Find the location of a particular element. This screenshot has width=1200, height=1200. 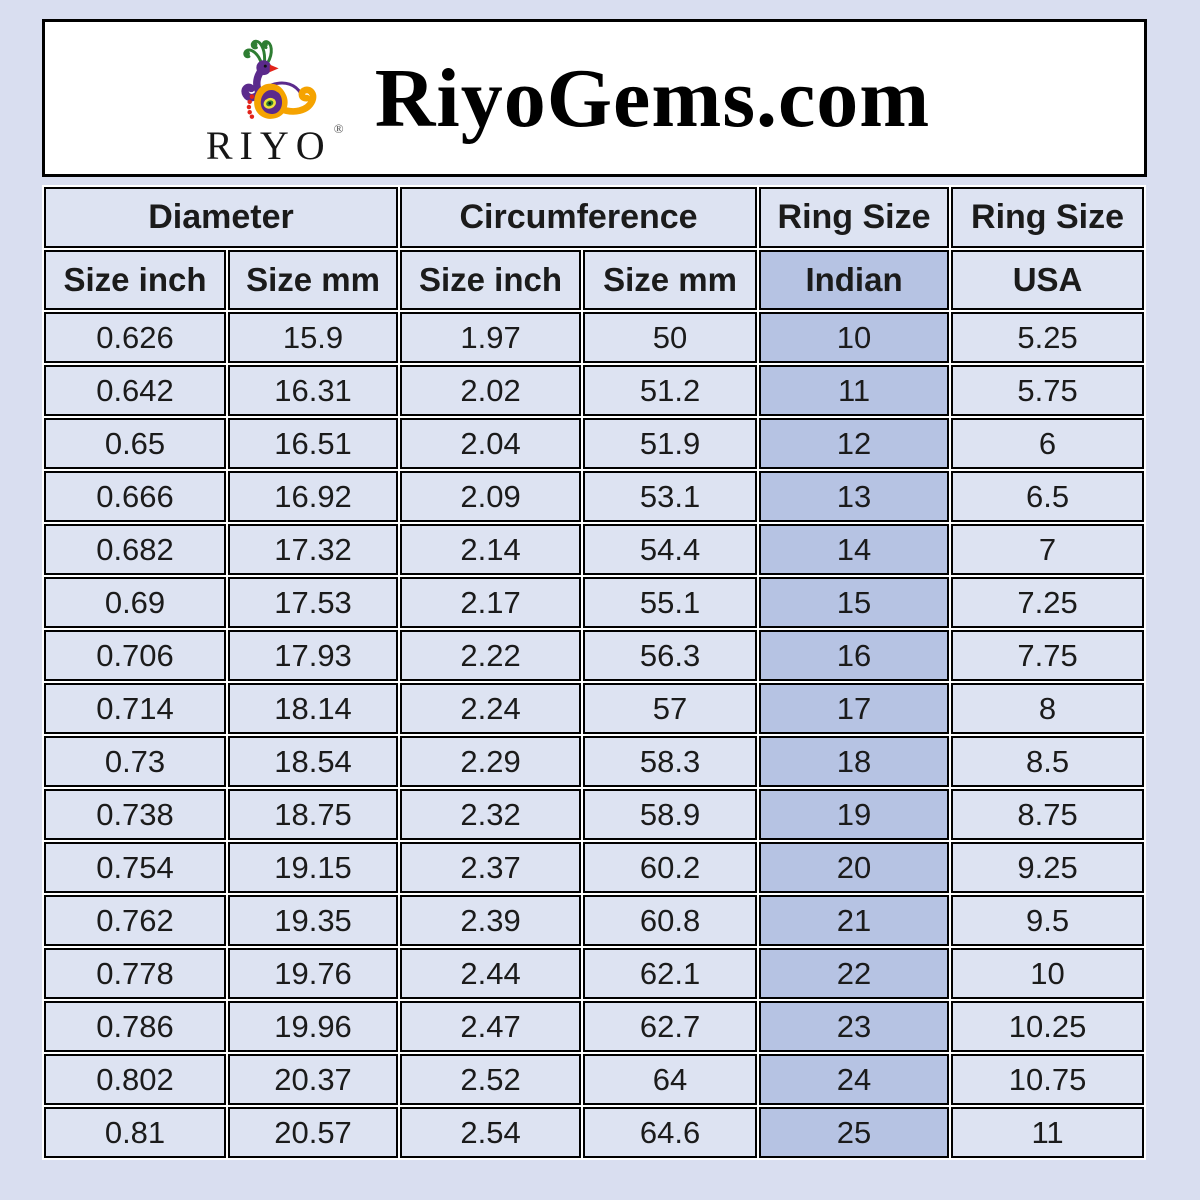

table-cell: 8.75 is located at coordinates (1048, 814).